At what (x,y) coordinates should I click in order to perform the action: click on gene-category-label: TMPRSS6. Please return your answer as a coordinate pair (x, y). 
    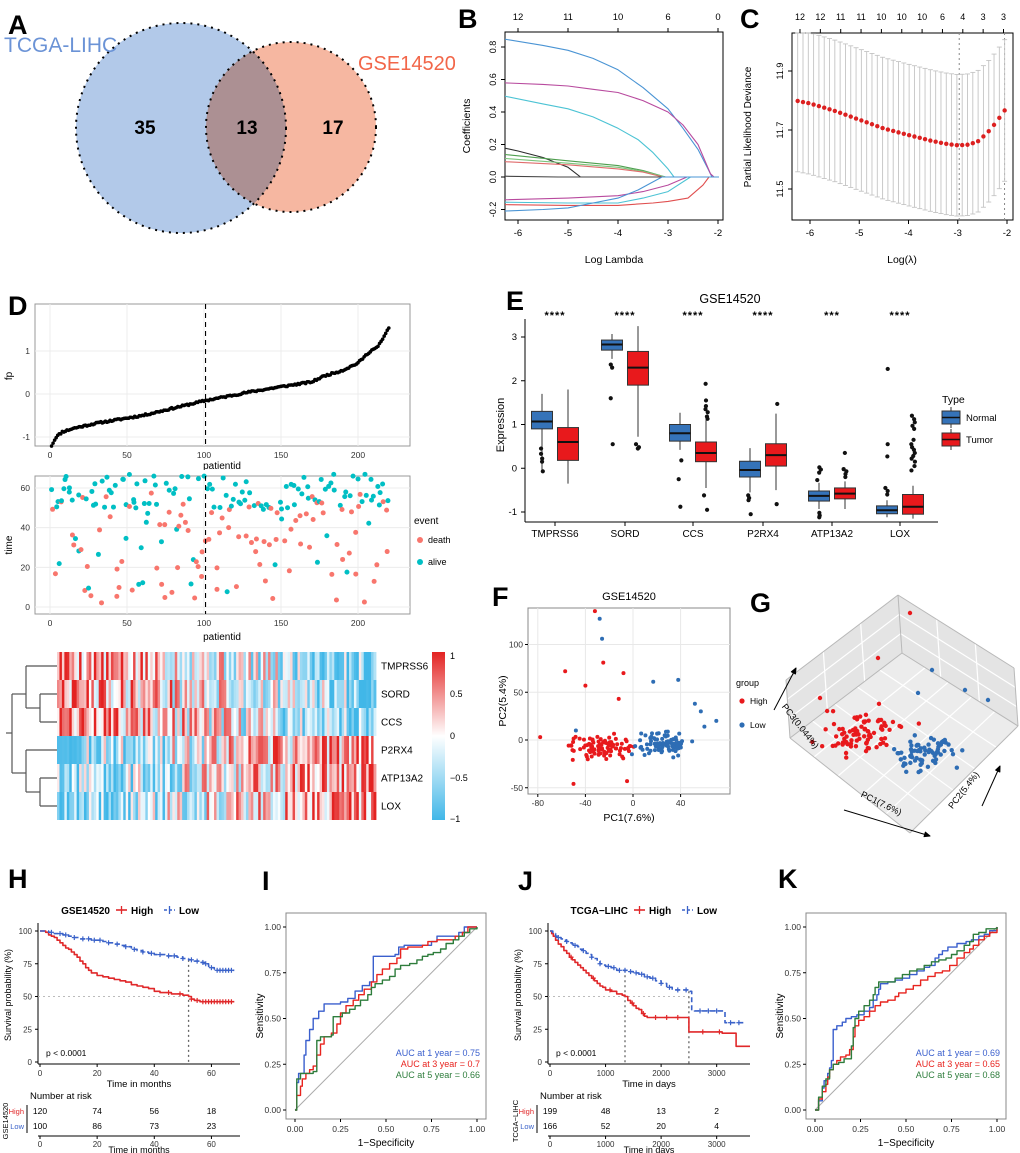
    Looking at the image, I should click on (555, 534).